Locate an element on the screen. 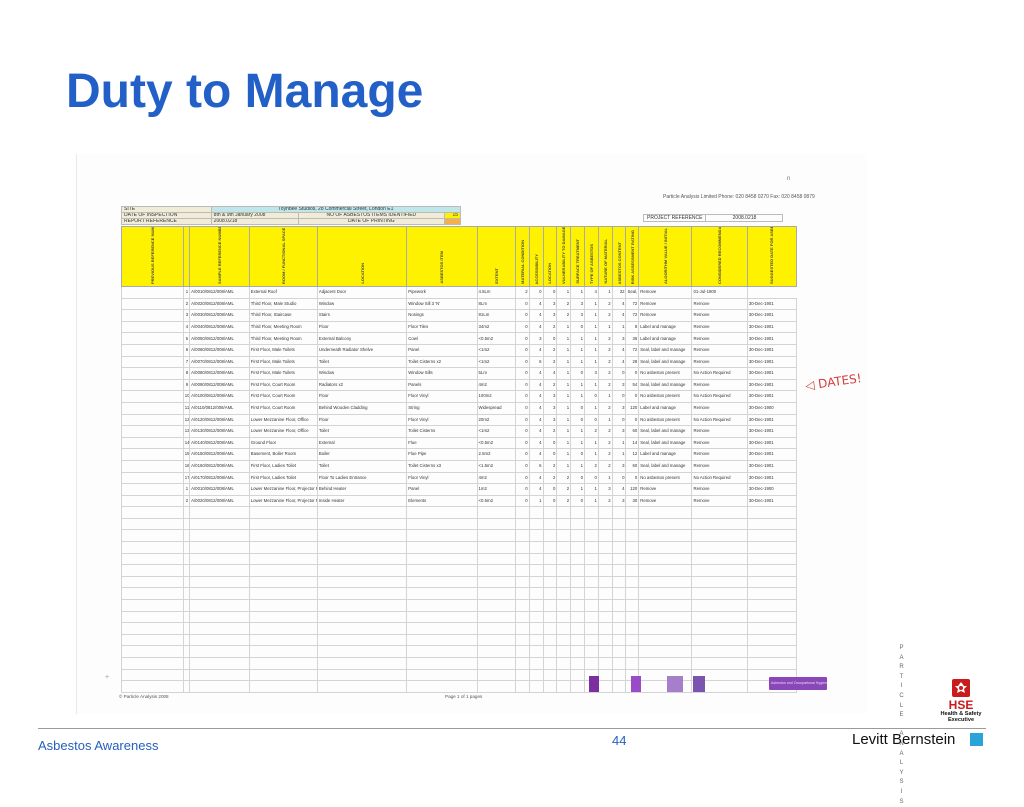 This screenshot has height=807, width=1024. register-column-header: SAMPLE REFERENCE NUMBER is located at coordinates (220, 257).